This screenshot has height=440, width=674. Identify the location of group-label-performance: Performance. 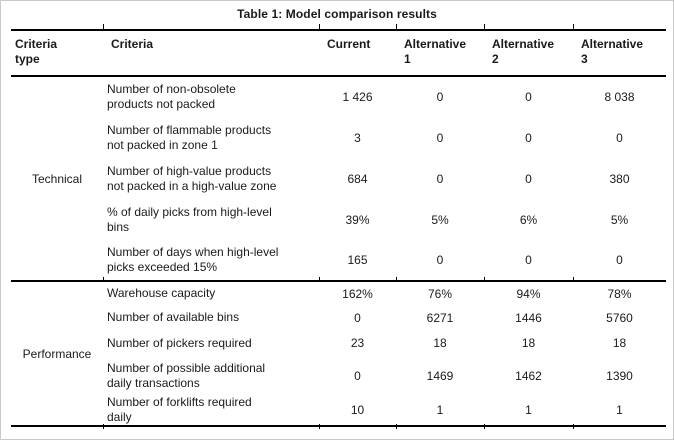
(57, 353).